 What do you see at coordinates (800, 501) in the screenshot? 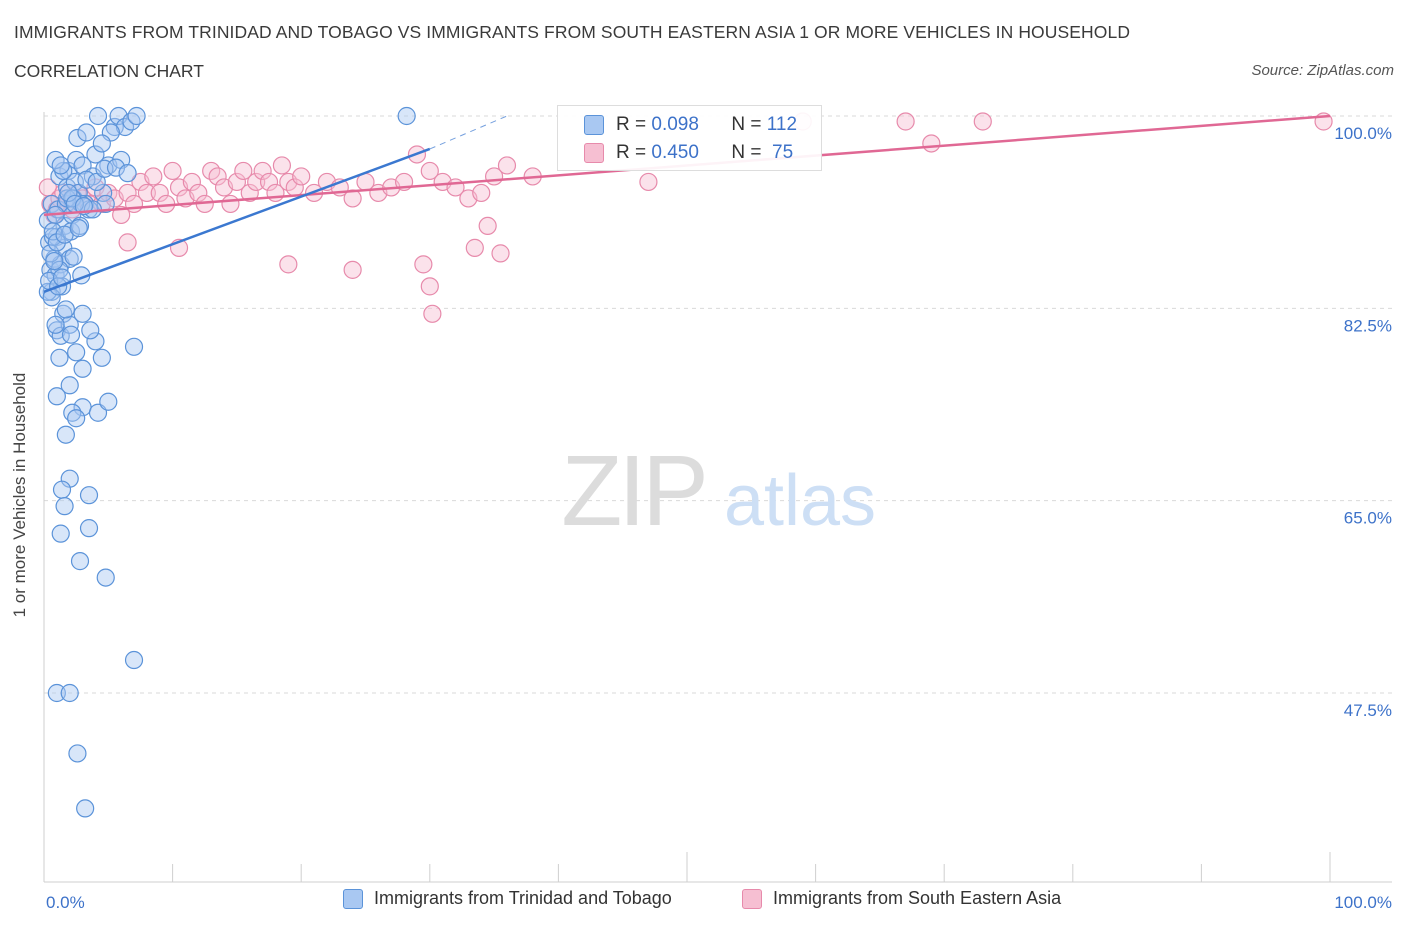
I see `watermark-atlas: atlas` at bounding box center [800, 501].